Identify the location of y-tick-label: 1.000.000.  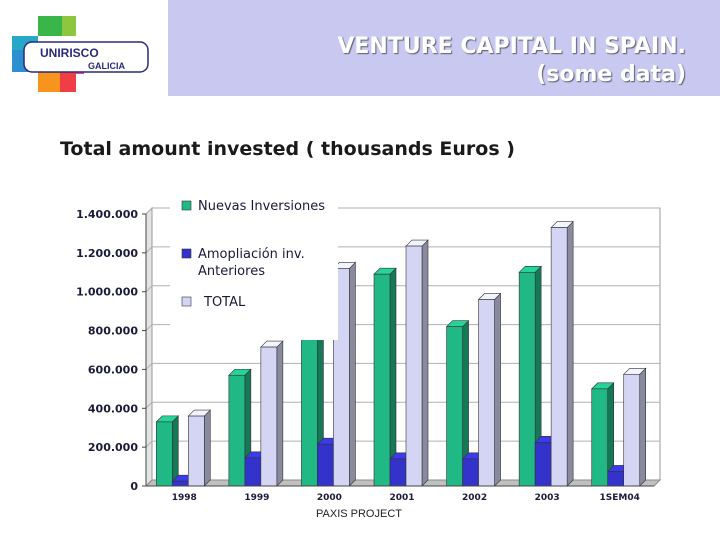
(107, 292).